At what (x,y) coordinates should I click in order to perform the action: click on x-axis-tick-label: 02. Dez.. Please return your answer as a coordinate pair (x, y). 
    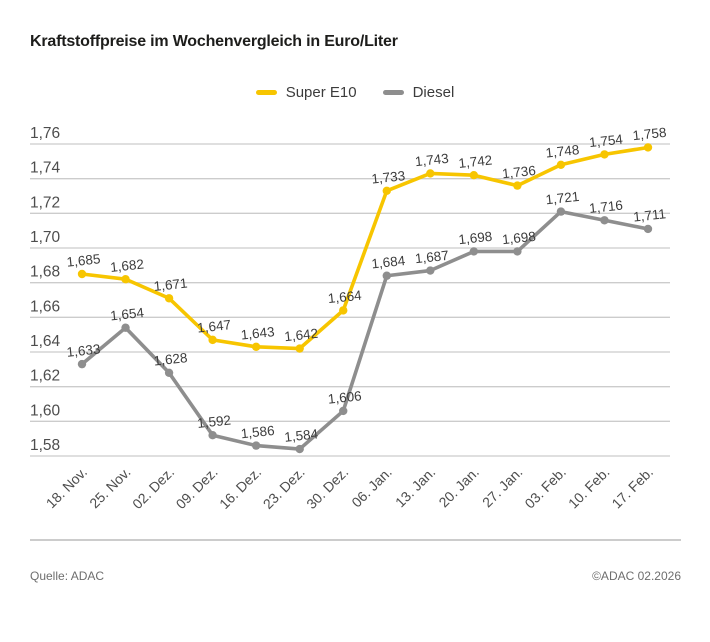
    Looking at the image, I should click on (153, 488).